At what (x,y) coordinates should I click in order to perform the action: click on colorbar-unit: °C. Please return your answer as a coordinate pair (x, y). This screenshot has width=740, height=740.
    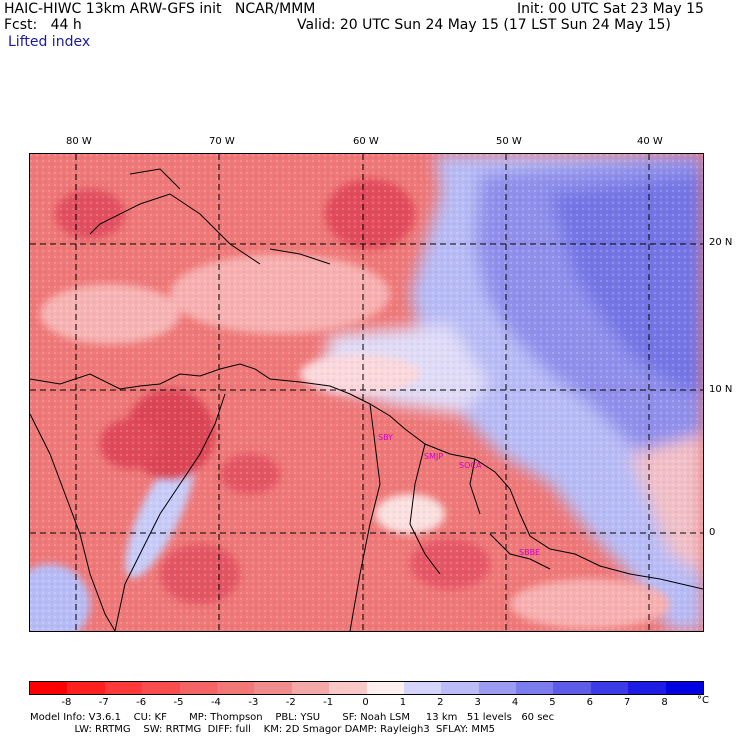
    Looking at the image, I should click on (703, 700).